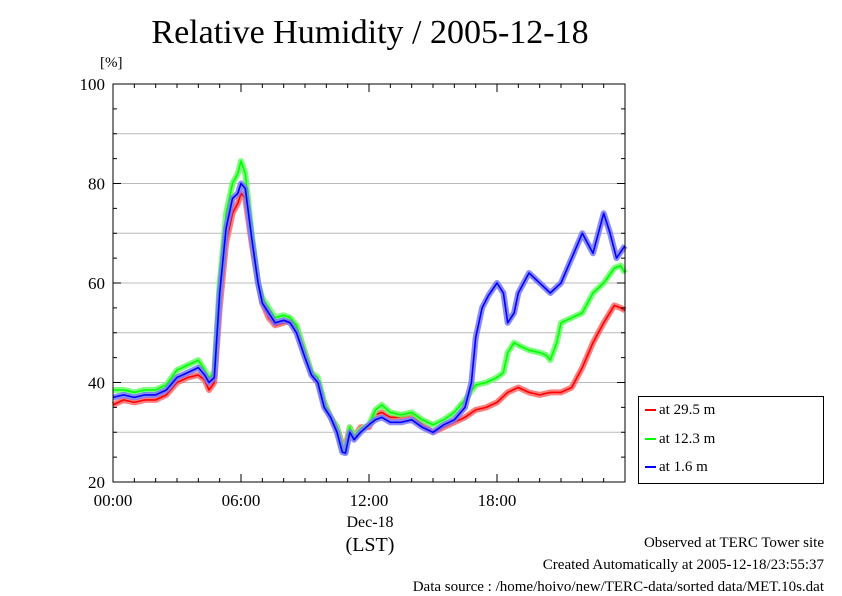  What do you see at coordinates (687, 409) in the screenshot?
I see `legend-label: at 29.5 m` at bounding box center [687, 409].